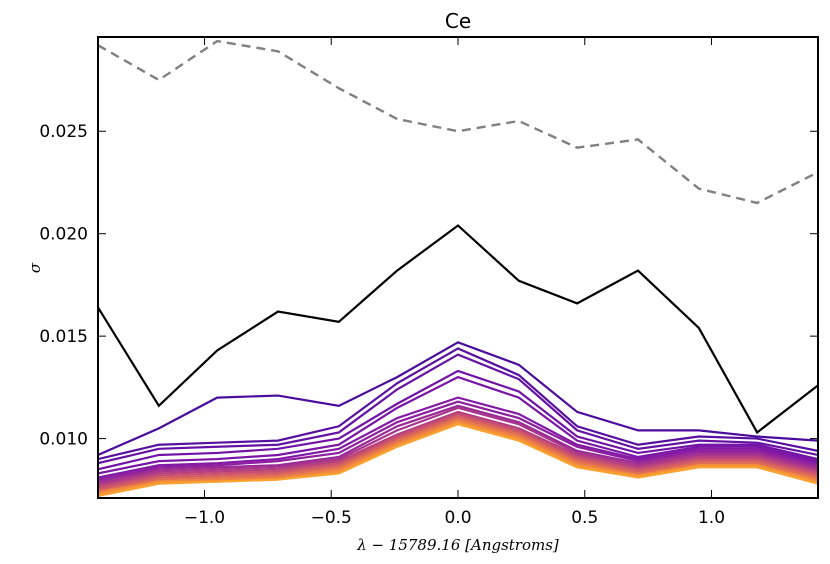  I want to click on x-tick-label: −0.5, so click(331, 518).